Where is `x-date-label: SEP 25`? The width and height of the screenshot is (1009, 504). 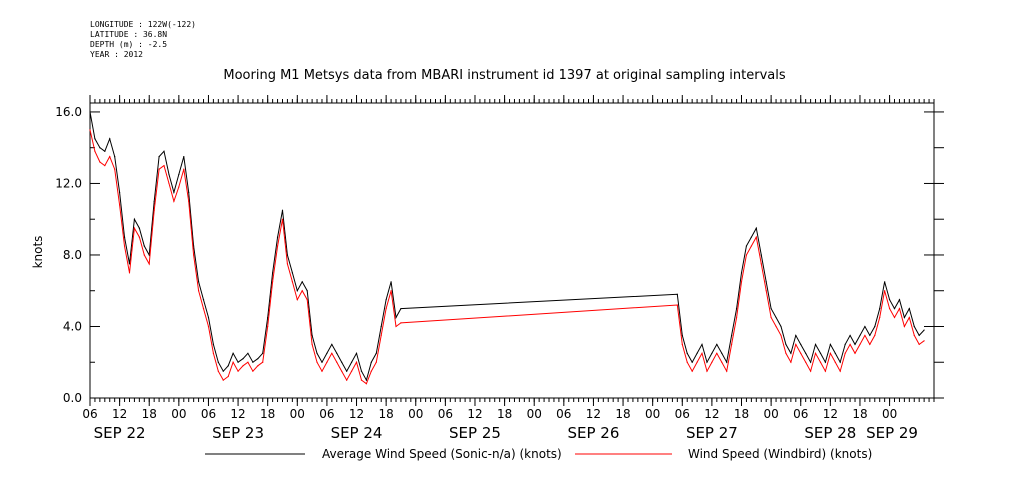 x-date-label: SEP 25 is located at coordinates (475, 433).